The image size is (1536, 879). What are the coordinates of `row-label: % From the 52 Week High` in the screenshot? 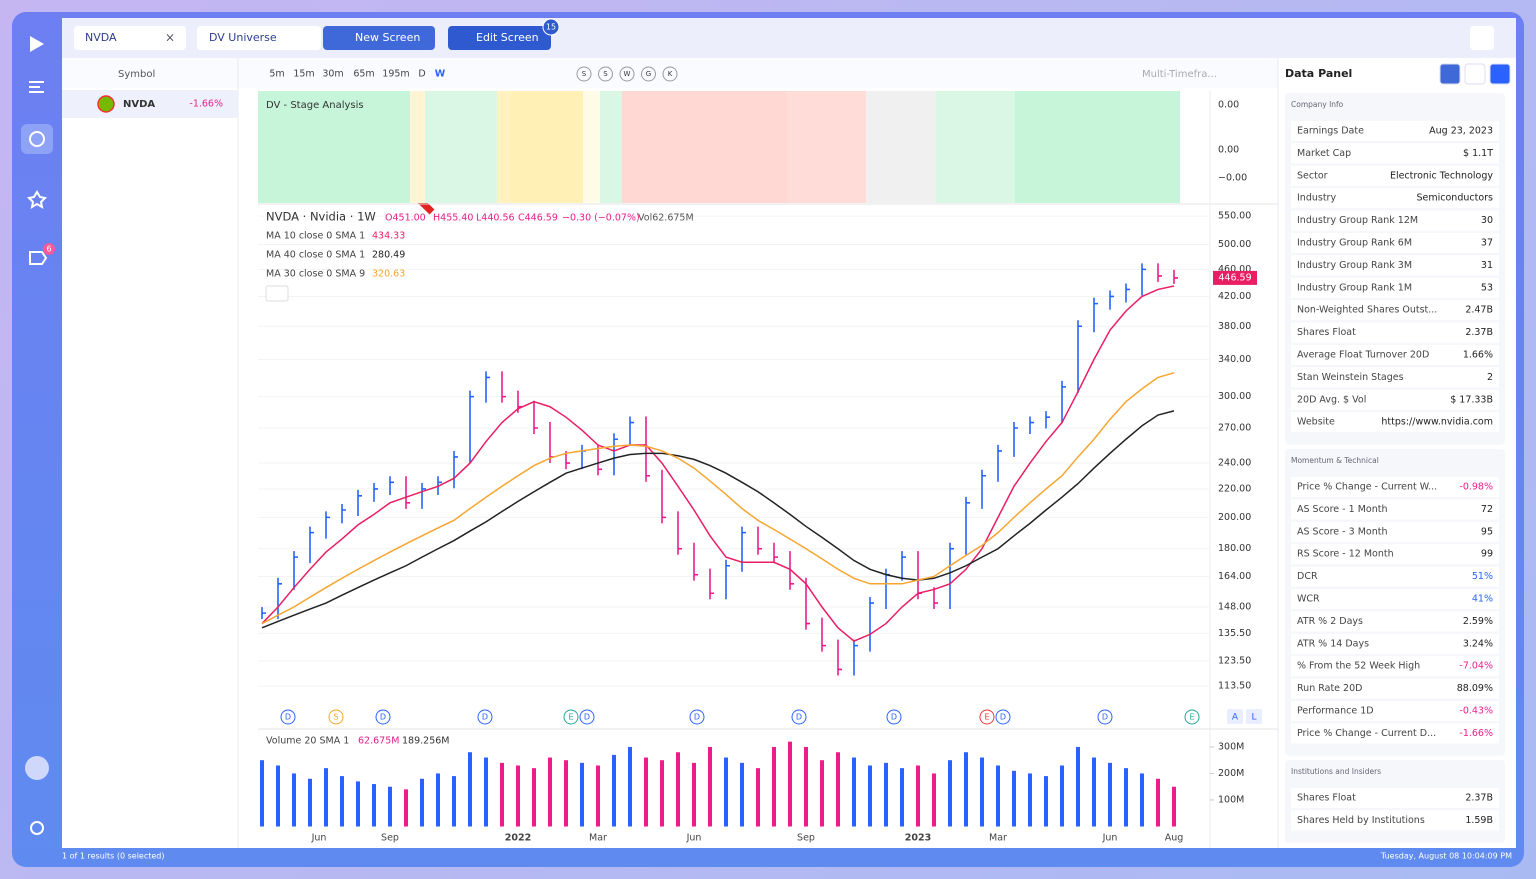 It's located at (1358, 666).